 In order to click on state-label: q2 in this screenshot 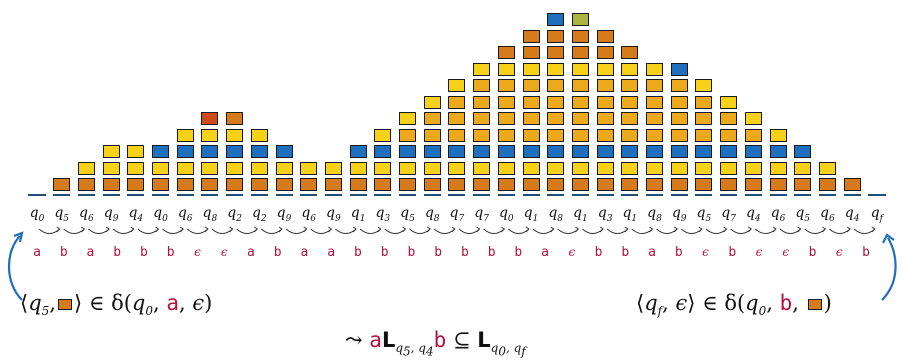, I will do `click(234, 214)`.